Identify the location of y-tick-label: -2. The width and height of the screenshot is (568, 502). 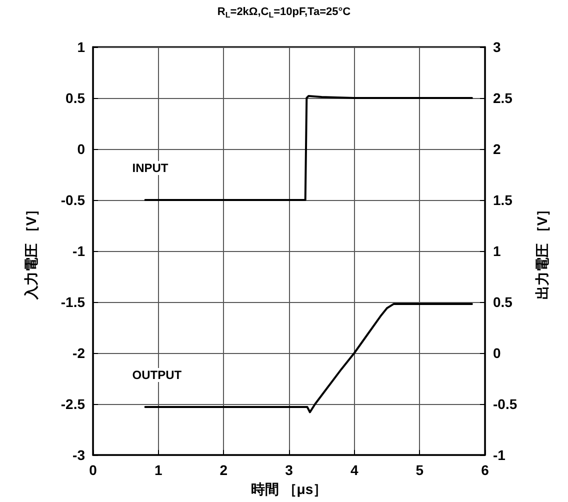
(79, 353).